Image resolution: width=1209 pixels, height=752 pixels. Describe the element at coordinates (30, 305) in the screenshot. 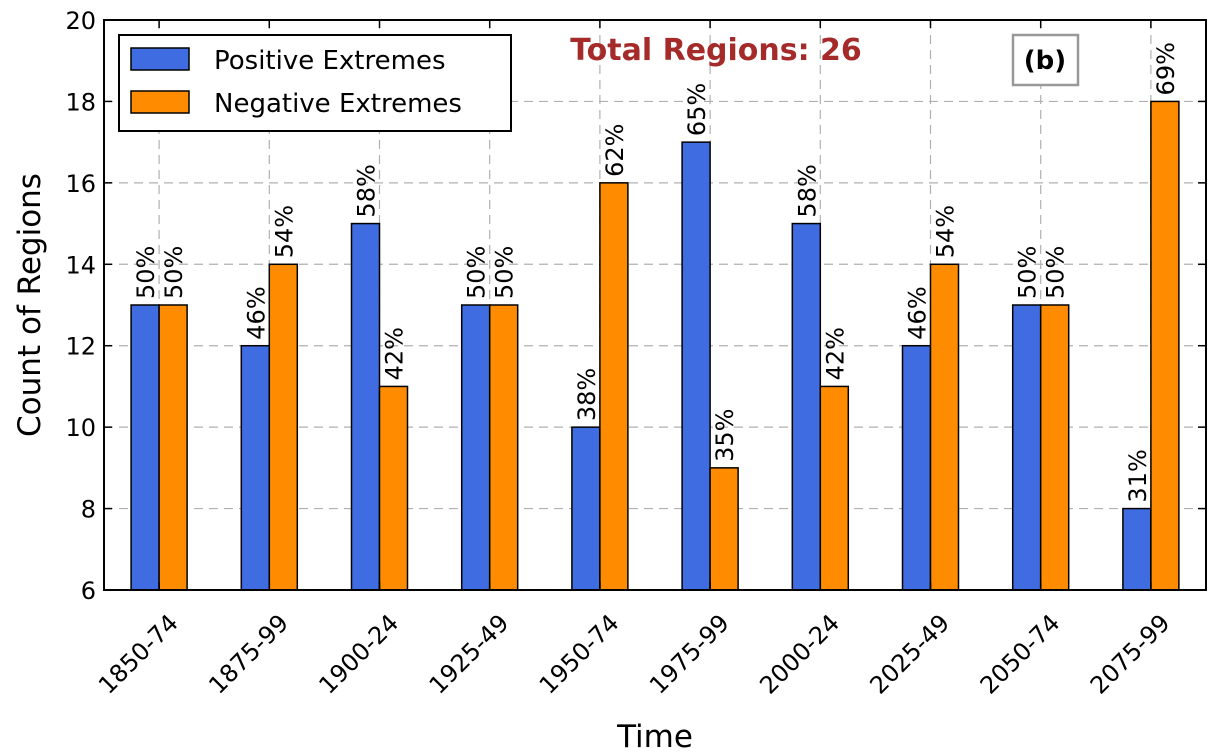

I see `y-axis-label: Count of Regions` at that location.